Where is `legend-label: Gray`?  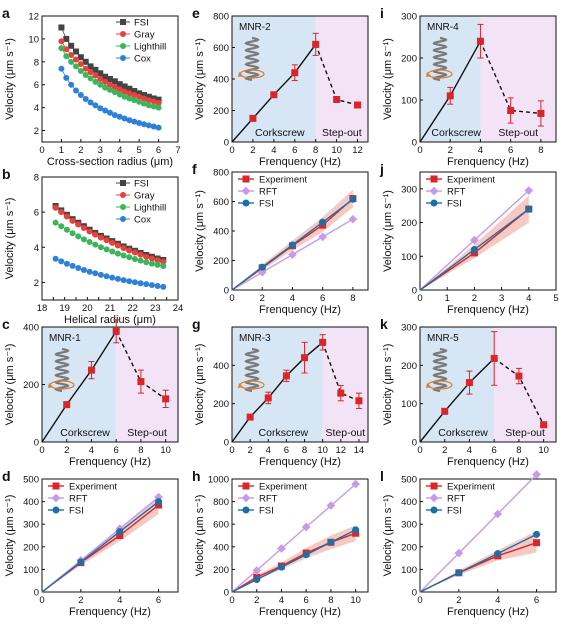
legend-label: Gray is located at coordinates (144, 35).